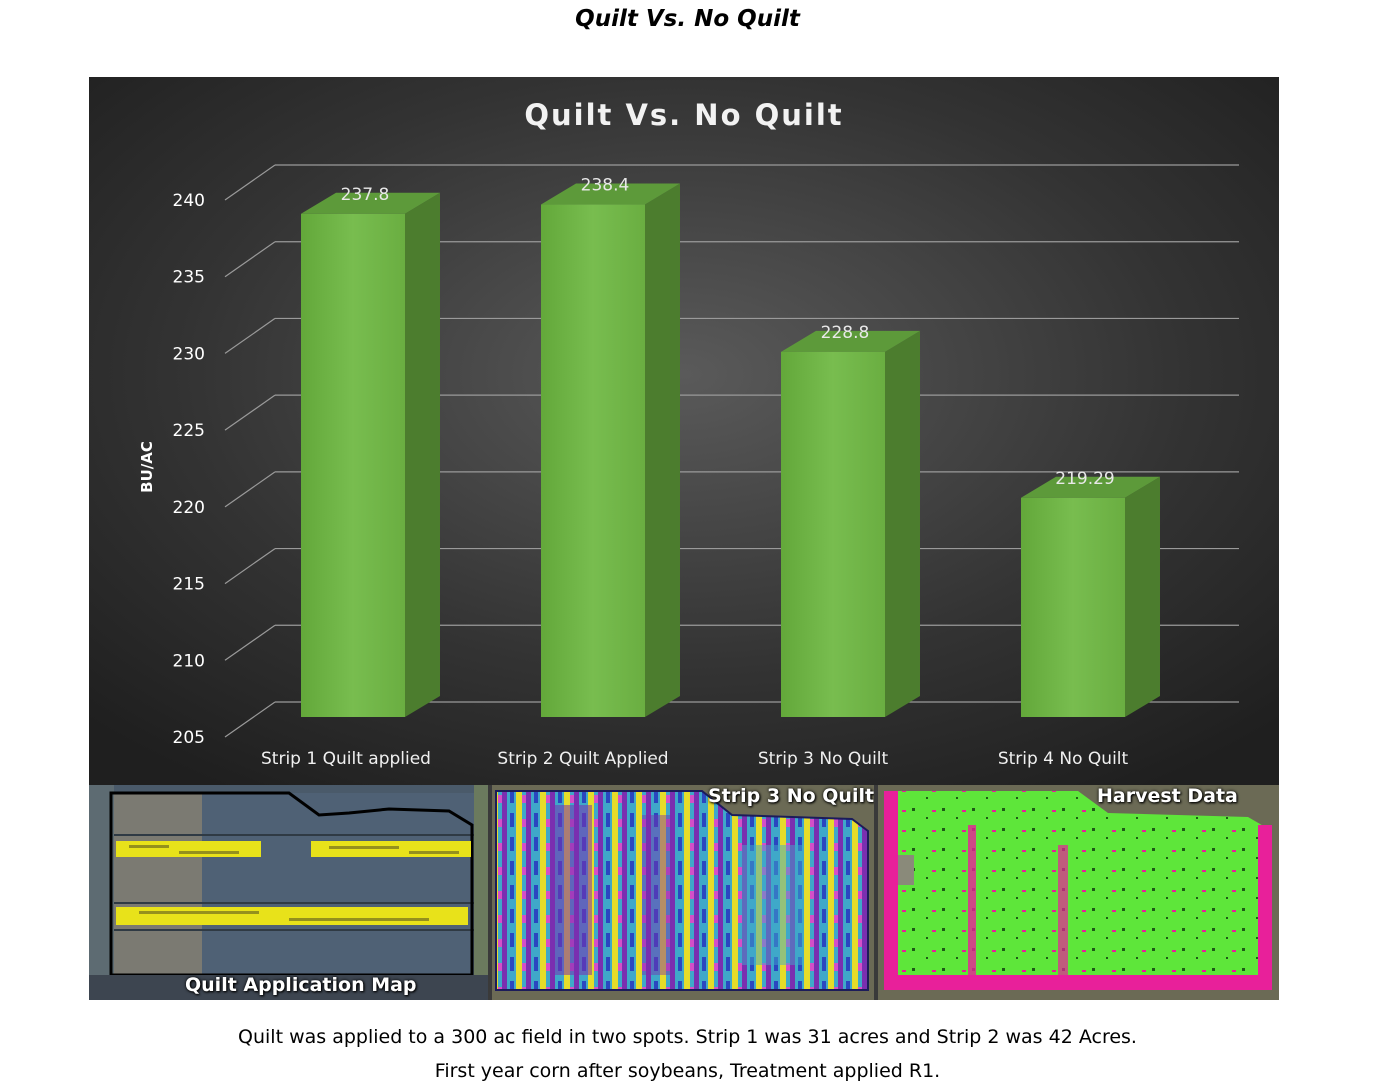 This screenshot has height=1092, width=1375. Describe the element at coordinates (605, 186) in the screenshot. I see `data-label: 238.4` at that location.